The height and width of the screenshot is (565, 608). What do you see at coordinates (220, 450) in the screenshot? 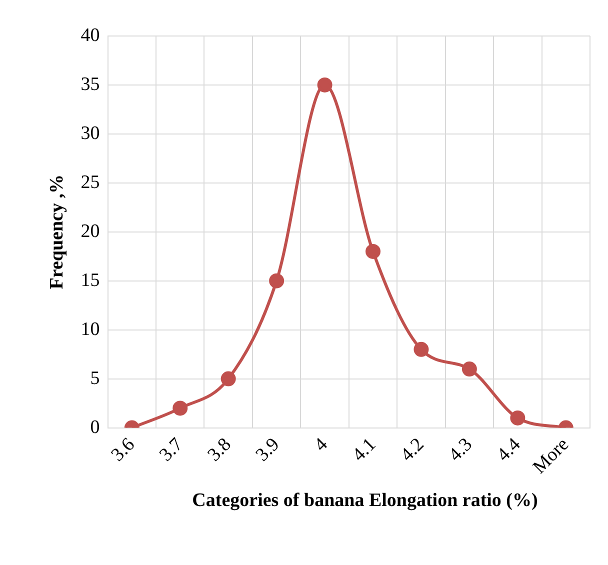
I see `x-tick-label: 3.8` at bounding box center [220, 450].